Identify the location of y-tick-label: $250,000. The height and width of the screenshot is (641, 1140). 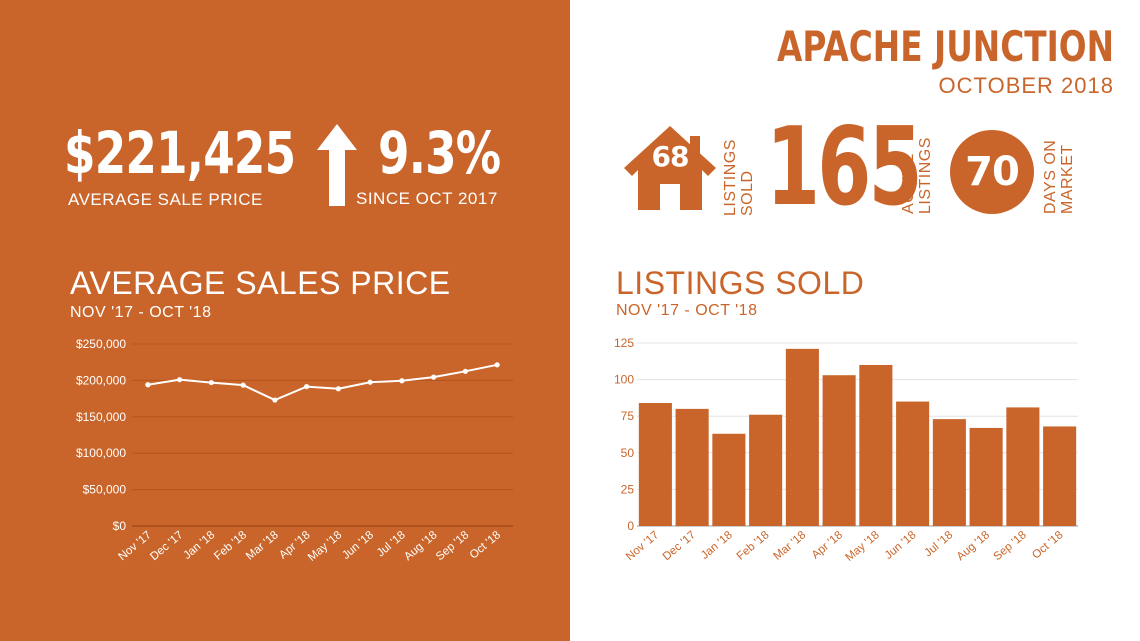
(101, 344).